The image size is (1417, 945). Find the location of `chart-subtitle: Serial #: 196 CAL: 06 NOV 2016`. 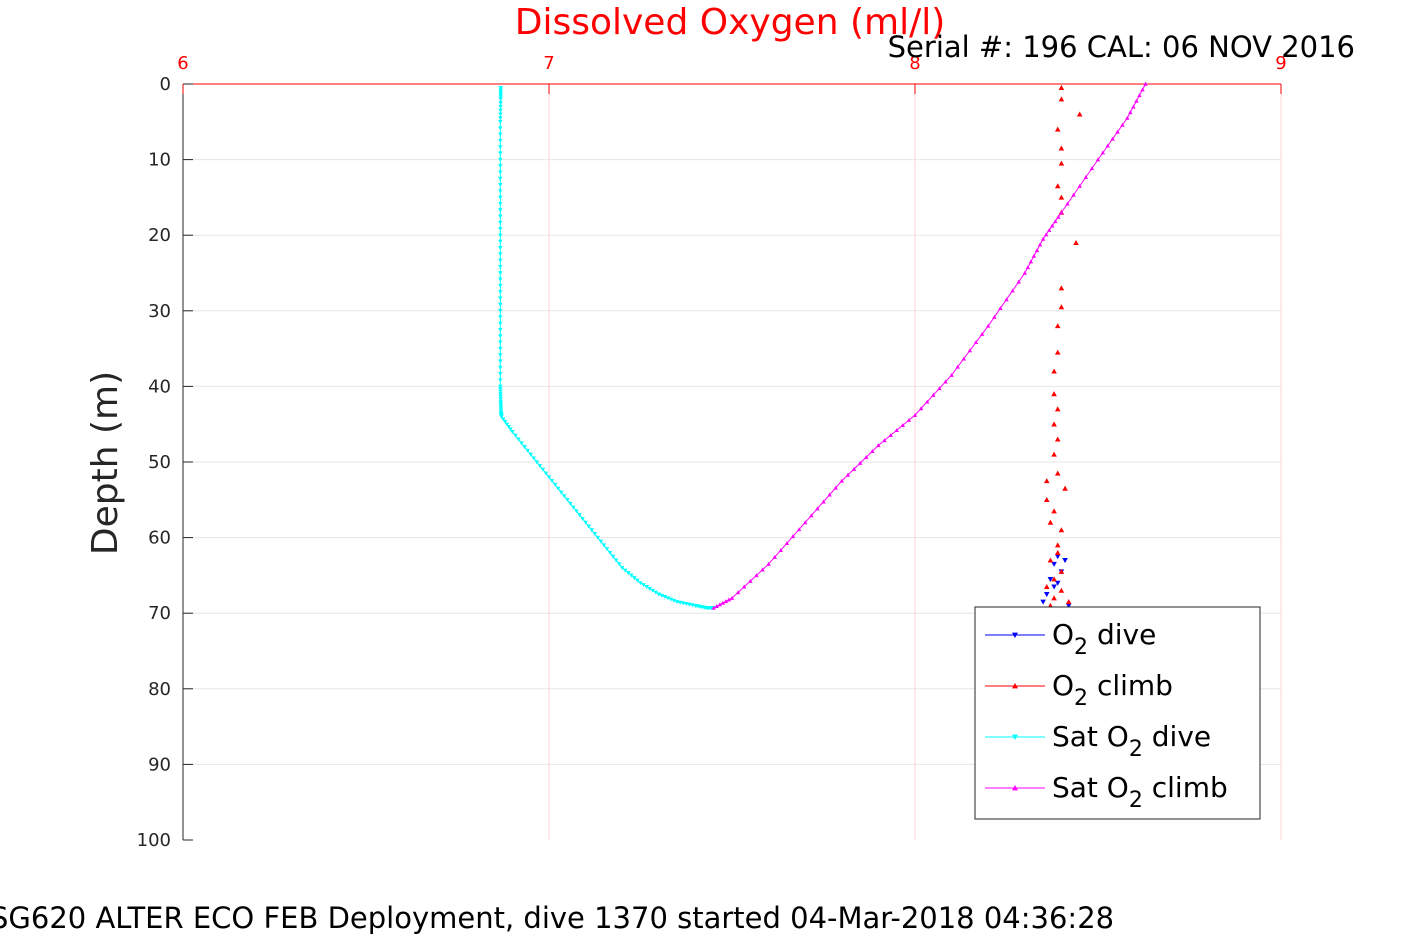

chart-subtitle: Serial #: 196 CAL: 06 NOV 2016 is located at coordinates (1121, 47).